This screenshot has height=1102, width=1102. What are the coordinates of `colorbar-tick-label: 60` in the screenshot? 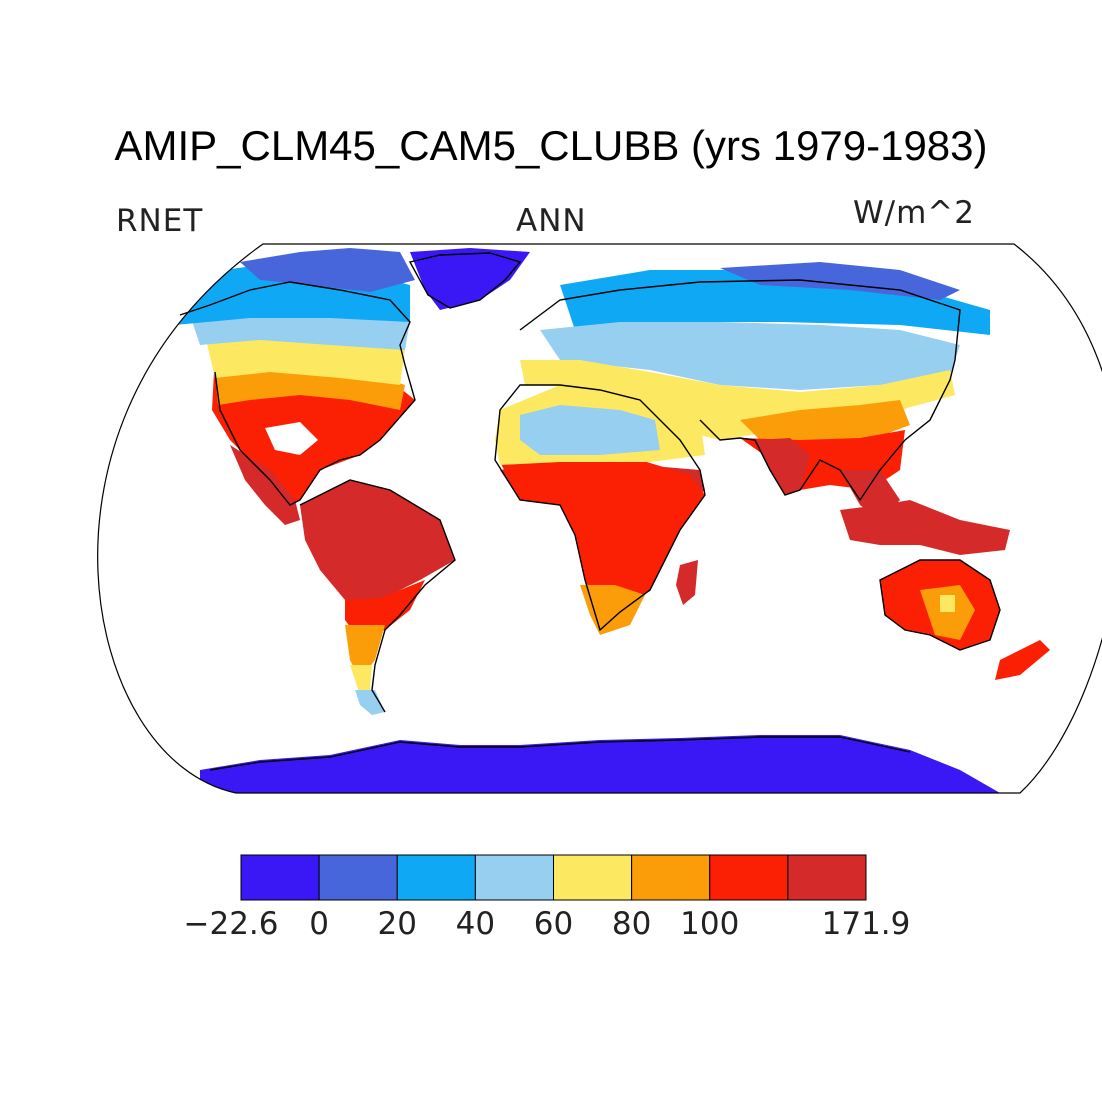 It's located at (553, 924).